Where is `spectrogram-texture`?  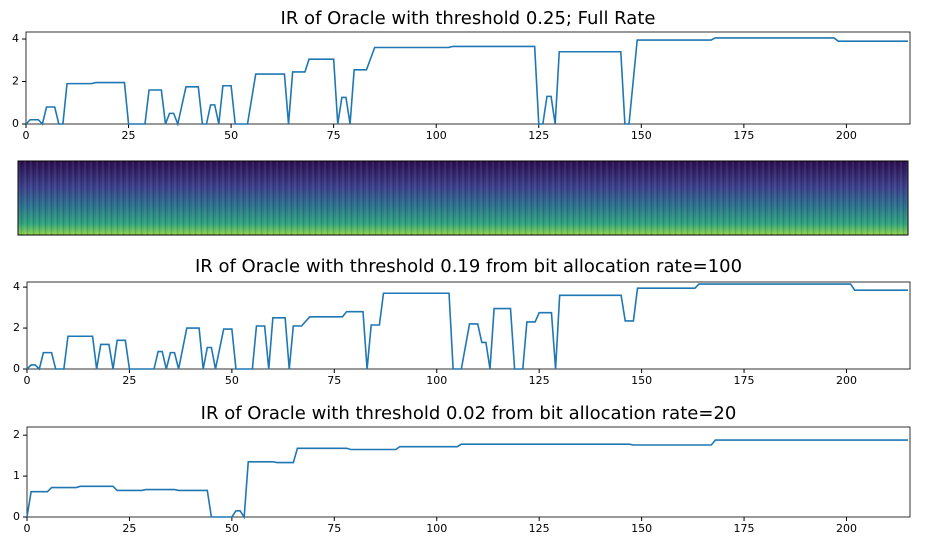
spectrogram-texture is located at coordinates (463, 198).